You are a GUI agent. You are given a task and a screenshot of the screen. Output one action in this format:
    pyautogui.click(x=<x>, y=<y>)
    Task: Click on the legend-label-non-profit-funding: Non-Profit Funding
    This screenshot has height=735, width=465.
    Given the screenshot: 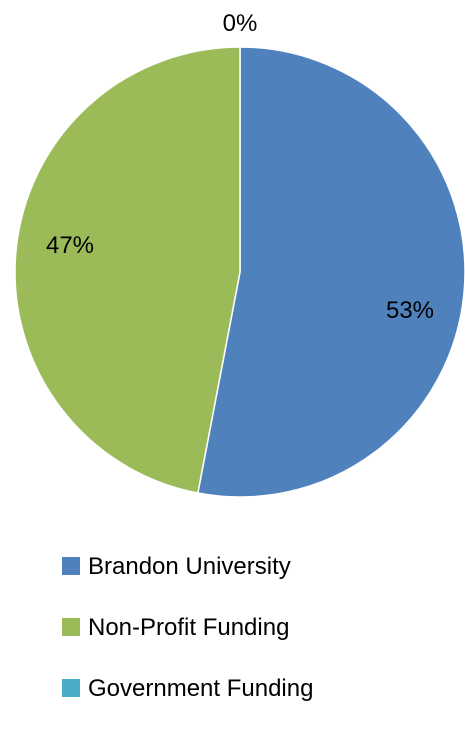 What is the action you would take?
    pyautogui.click(x=188, y=627)
    